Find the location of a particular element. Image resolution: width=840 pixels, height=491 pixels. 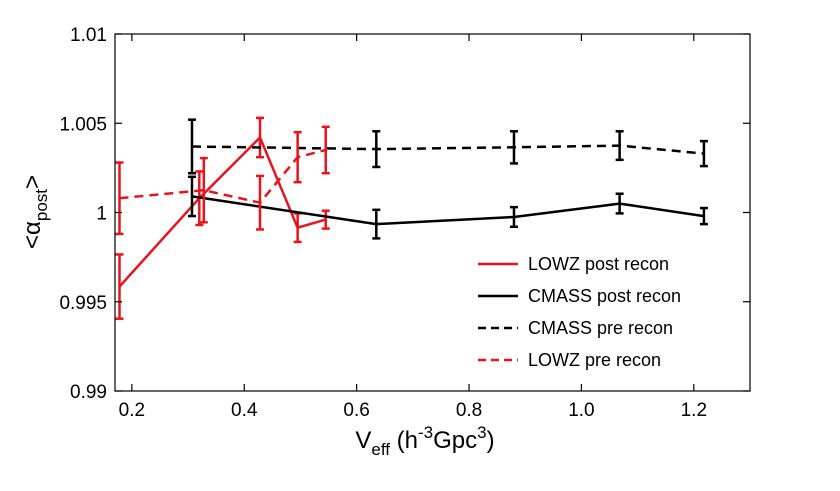

series-cmass-post-recon is located at coordinates (447, 207).